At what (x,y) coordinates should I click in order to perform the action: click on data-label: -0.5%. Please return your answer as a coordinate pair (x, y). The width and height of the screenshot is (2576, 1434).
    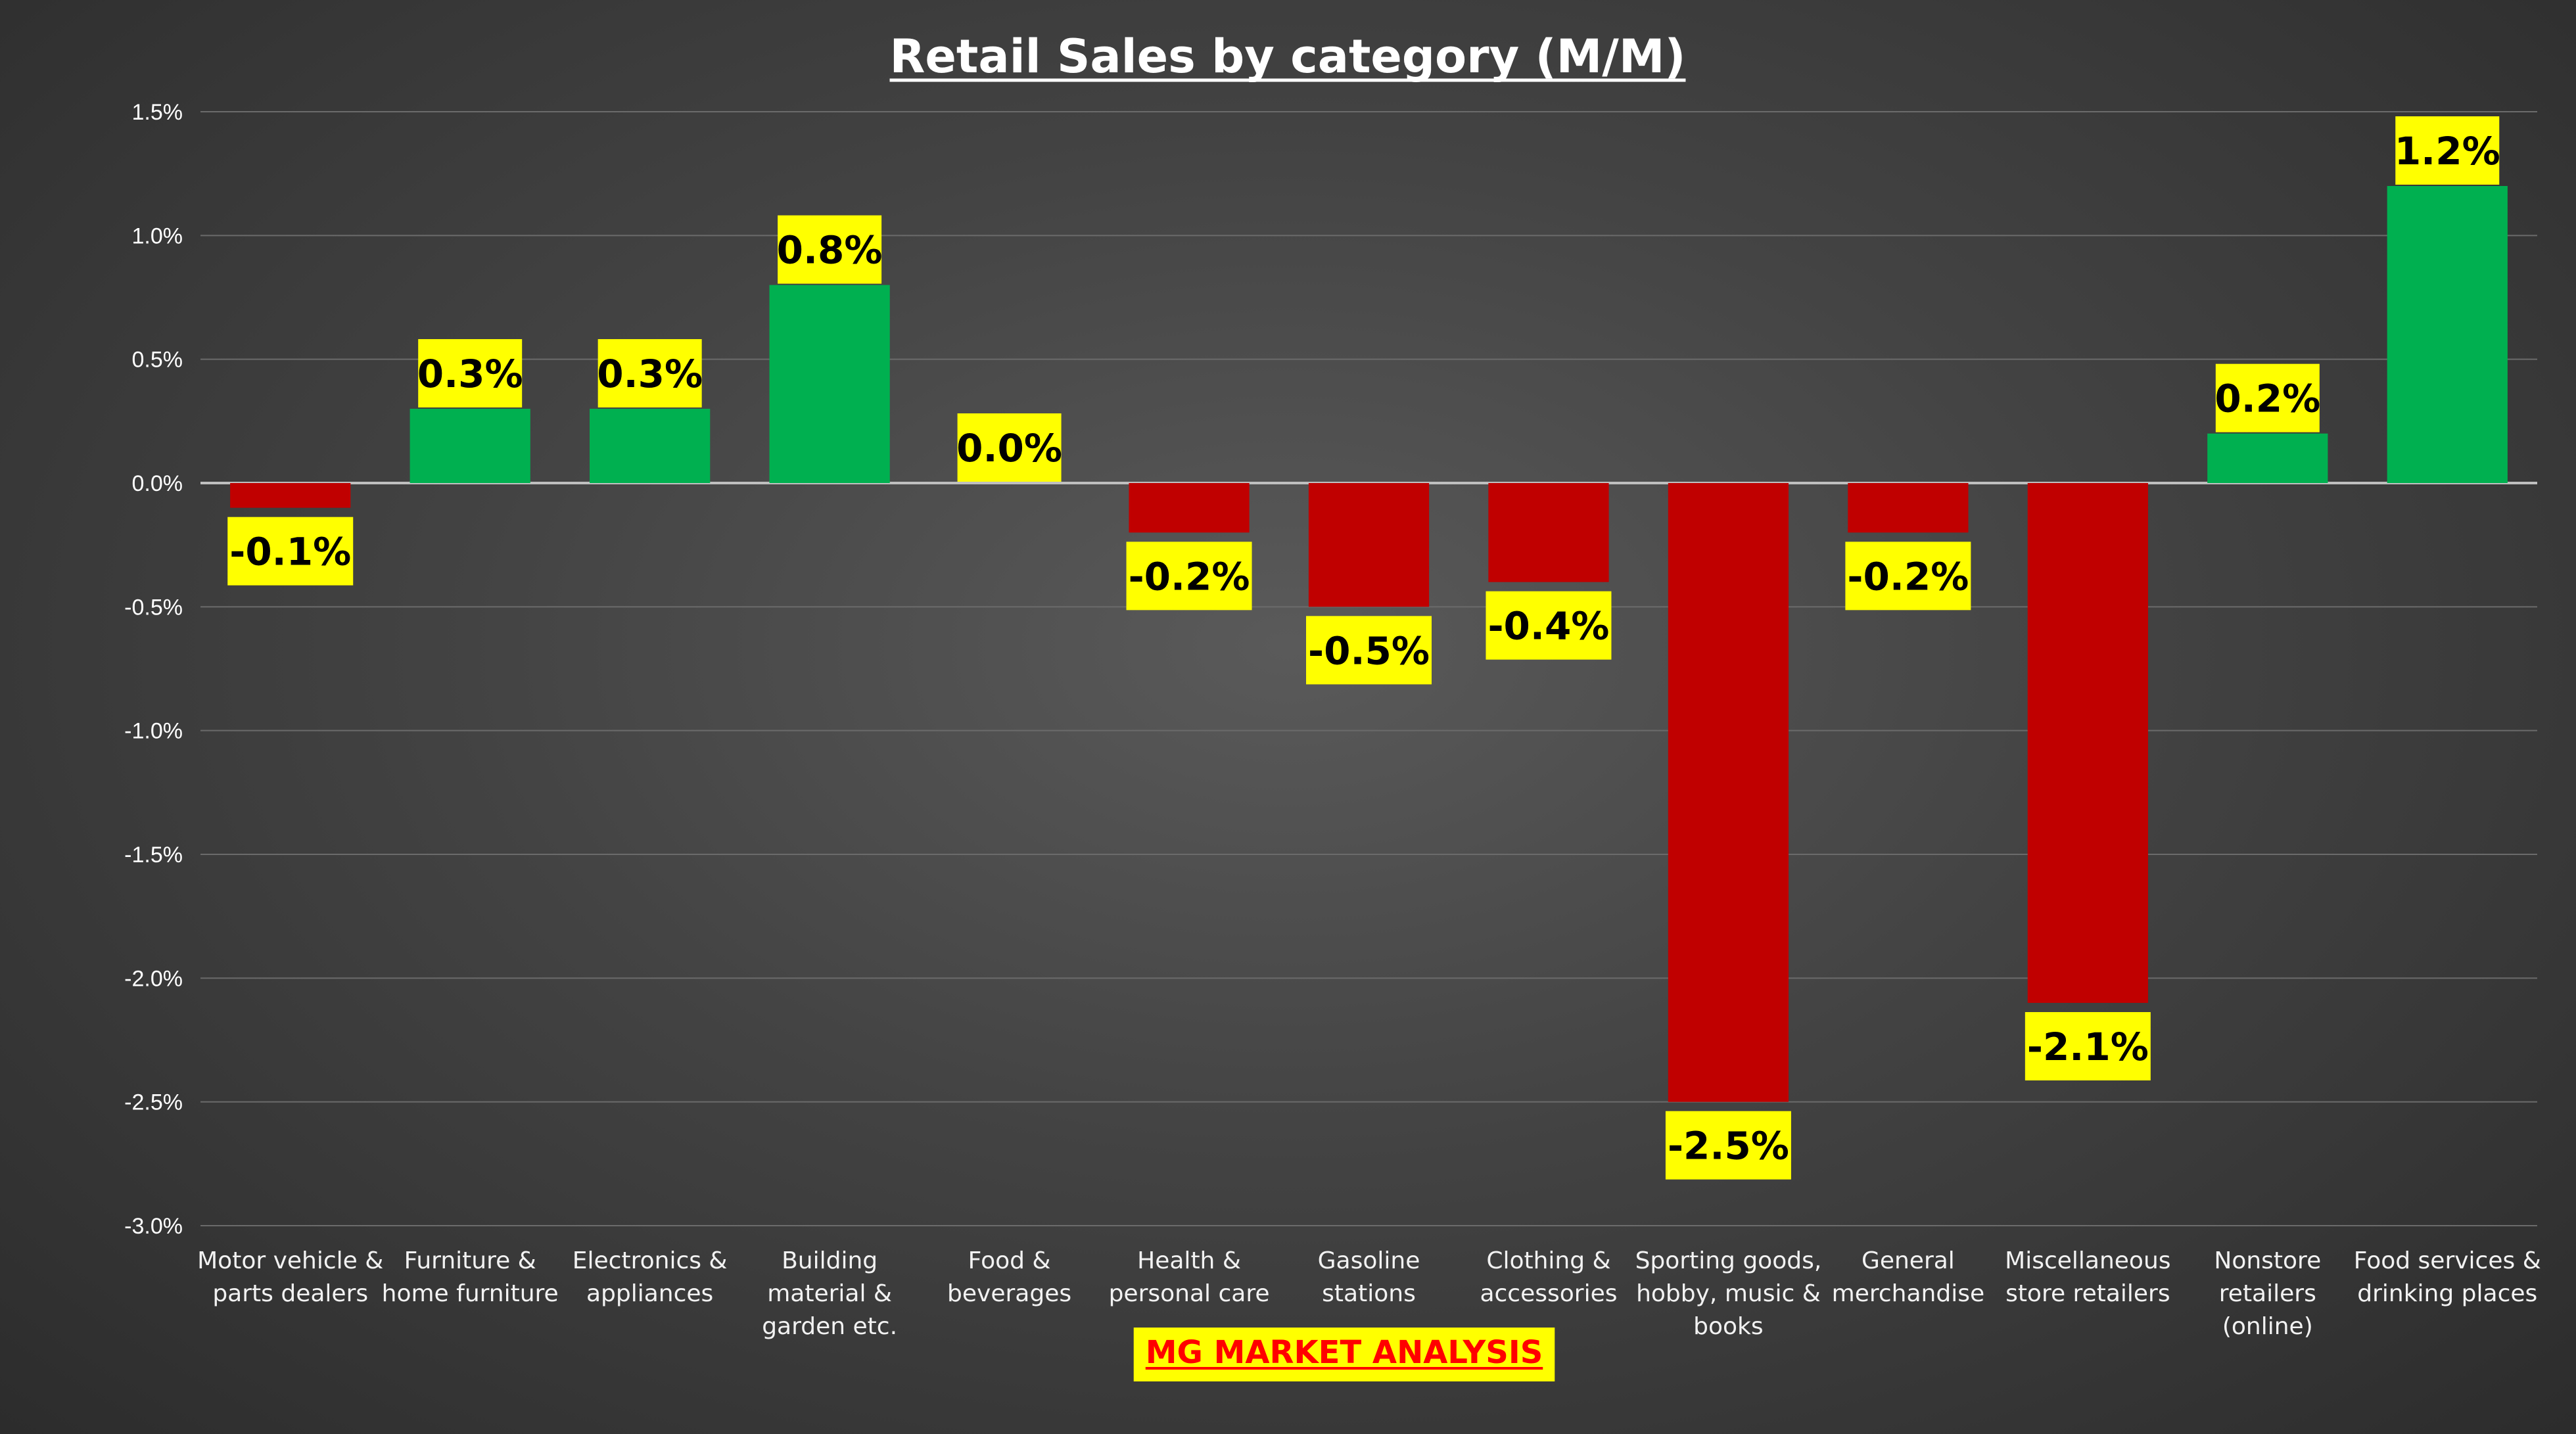
    Looking at the image, I should click on (1369, 650).